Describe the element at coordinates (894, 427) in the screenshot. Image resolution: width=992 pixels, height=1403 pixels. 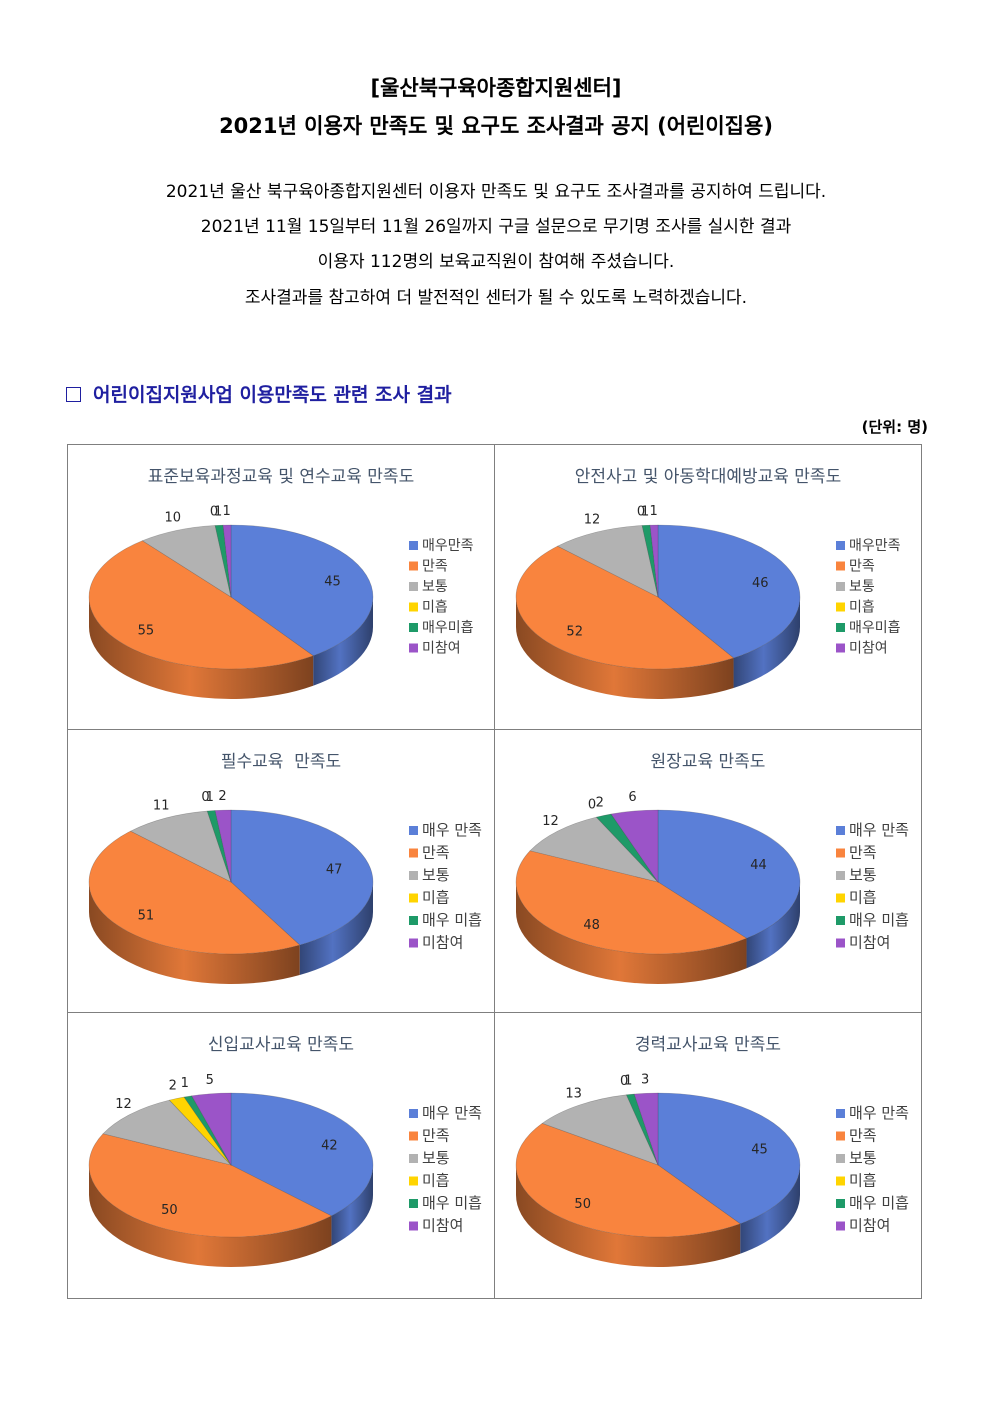
I see `unit-label: (단위: 명)` at that location.